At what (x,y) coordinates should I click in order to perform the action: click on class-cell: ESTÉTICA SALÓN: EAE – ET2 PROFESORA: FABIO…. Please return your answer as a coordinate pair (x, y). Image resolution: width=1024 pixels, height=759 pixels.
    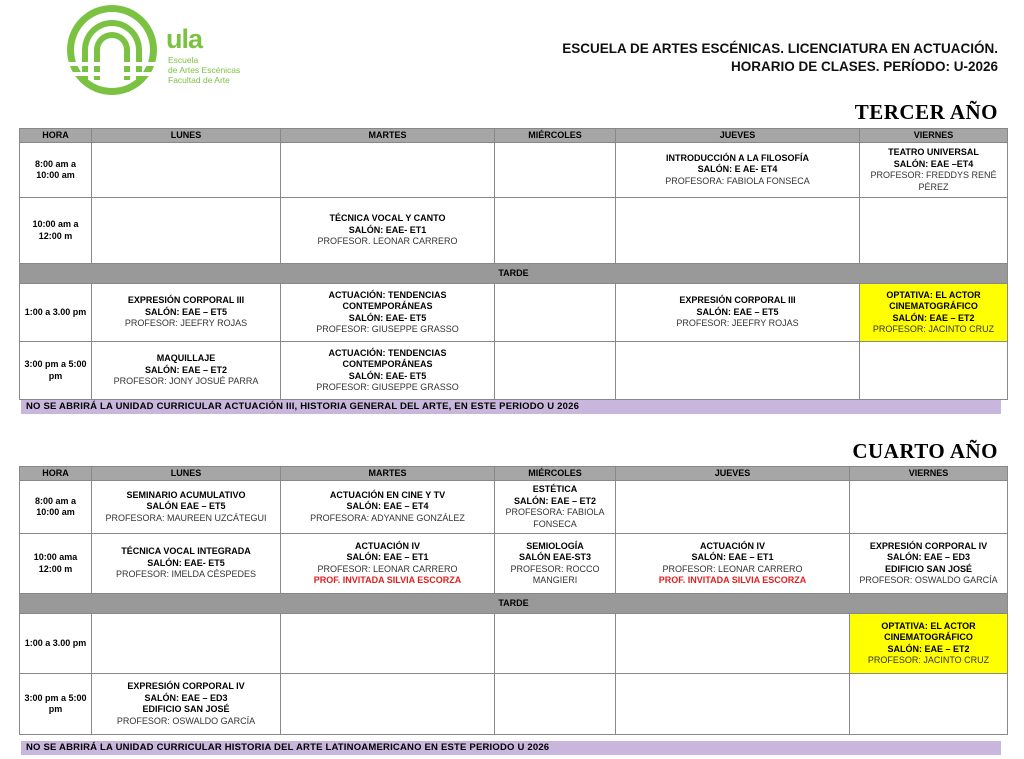
    Looking at the image, I should click on (555, 507).